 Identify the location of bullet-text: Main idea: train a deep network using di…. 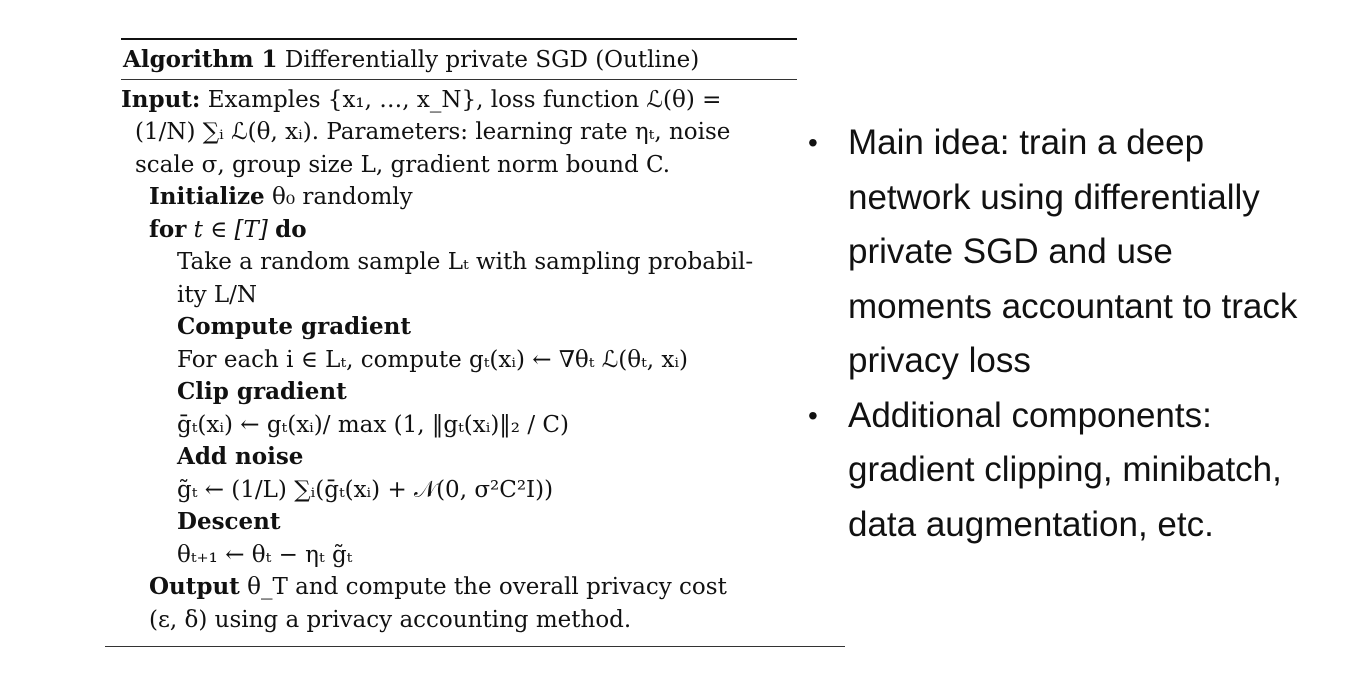
(1073, 251).